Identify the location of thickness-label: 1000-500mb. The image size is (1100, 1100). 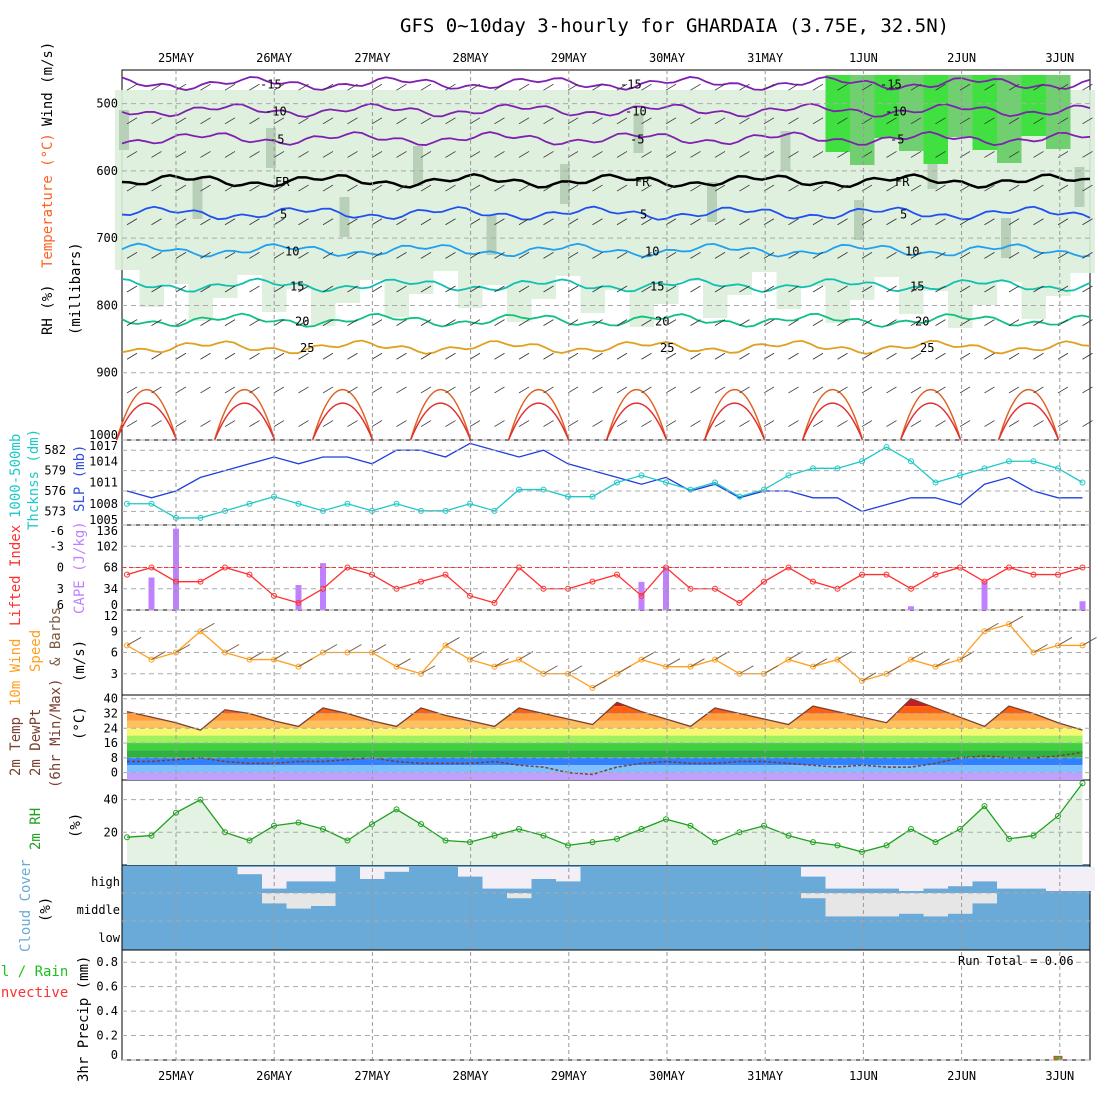
(16, 476).